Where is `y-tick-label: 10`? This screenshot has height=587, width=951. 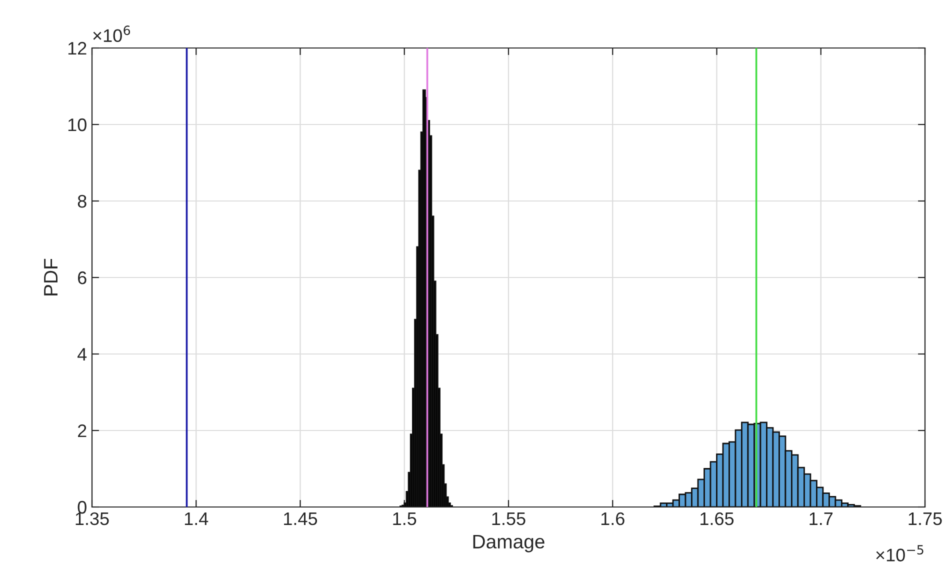
y-tick-label: 10 is located at coordinates (77, 125).